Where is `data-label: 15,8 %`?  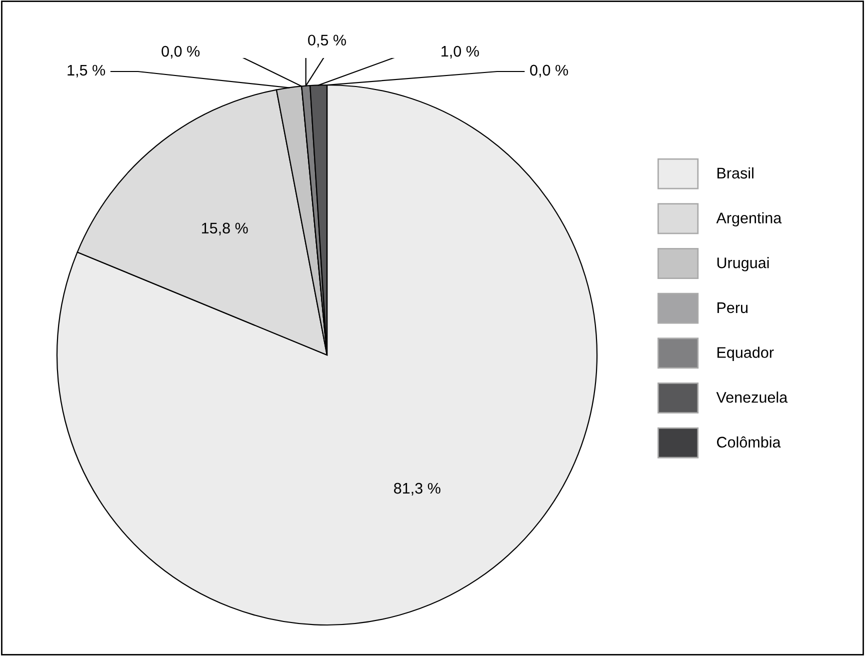 data-label: 15,8 % is located at coordinates (225, 229).